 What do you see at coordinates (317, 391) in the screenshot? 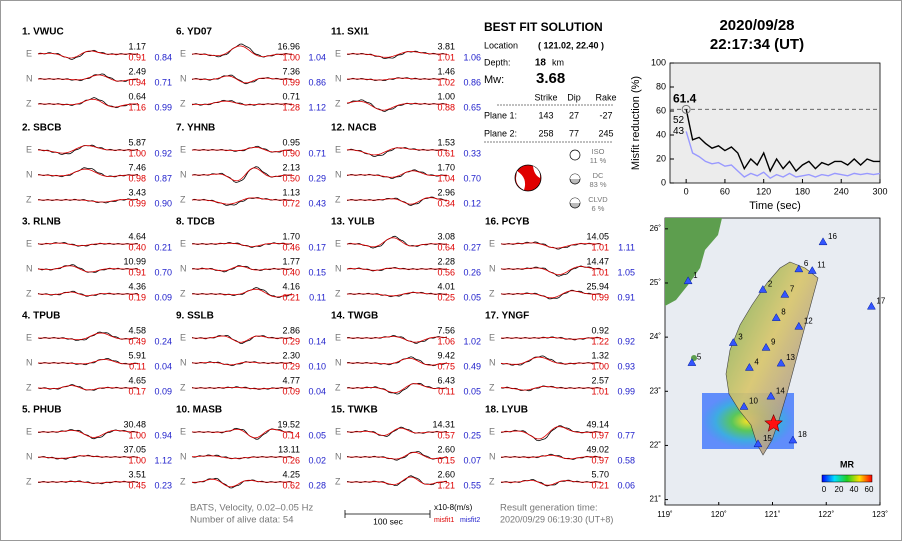
I see `misfit2: 0.04` at bounding box center [317, 391].